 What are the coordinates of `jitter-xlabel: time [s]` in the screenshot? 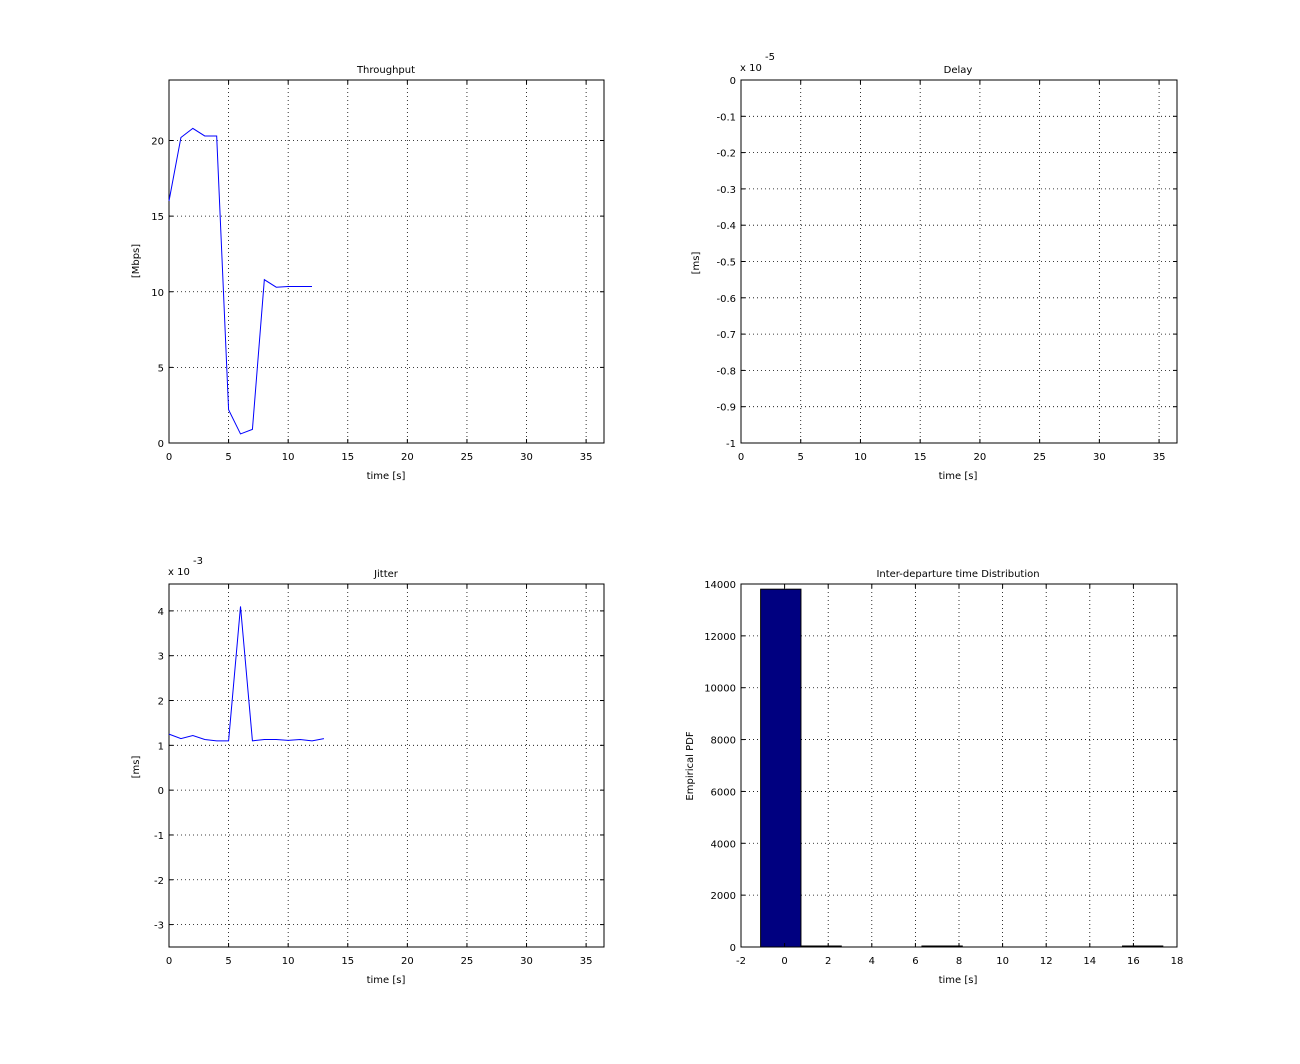 It's located at (386, 980).